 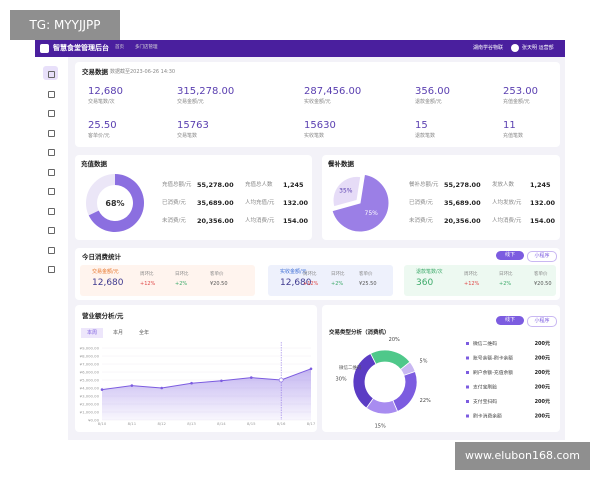 I want to click on tab: 本周, so click(x=92, y=333).